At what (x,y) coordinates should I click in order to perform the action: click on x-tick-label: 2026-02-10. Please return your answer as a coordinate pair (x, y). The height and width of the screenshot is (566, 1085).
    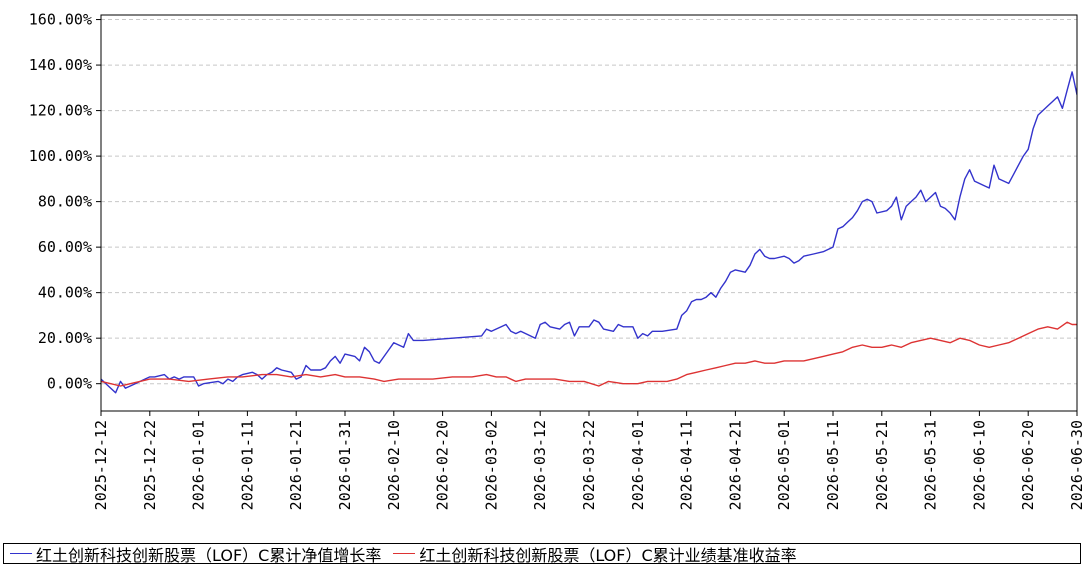
    Looking at the image, I should click on (394, 465).